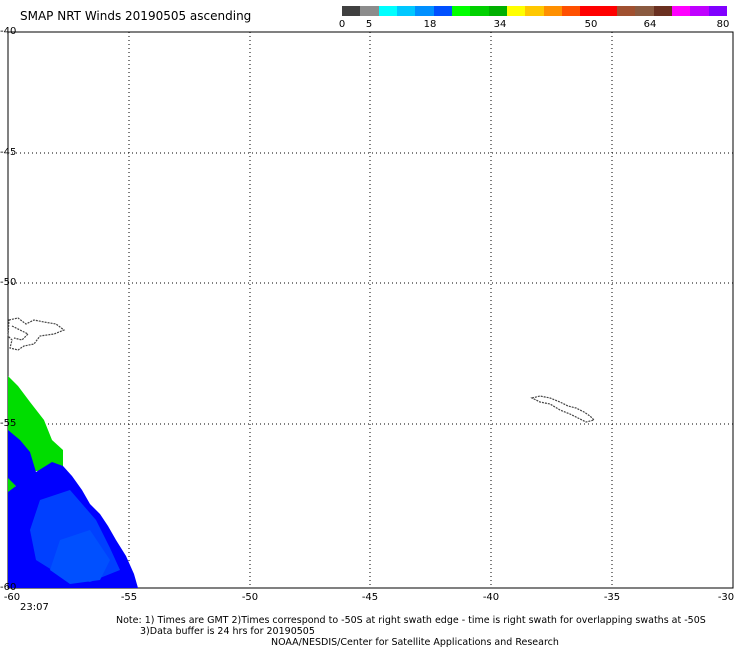 This screenshot has width=740, height=650. What do you see at coordinates (136, 16) in the screenshot?
I see `map-title: SMAP NRT Winds 20190505 ascending` at bounding box center [136, 16].